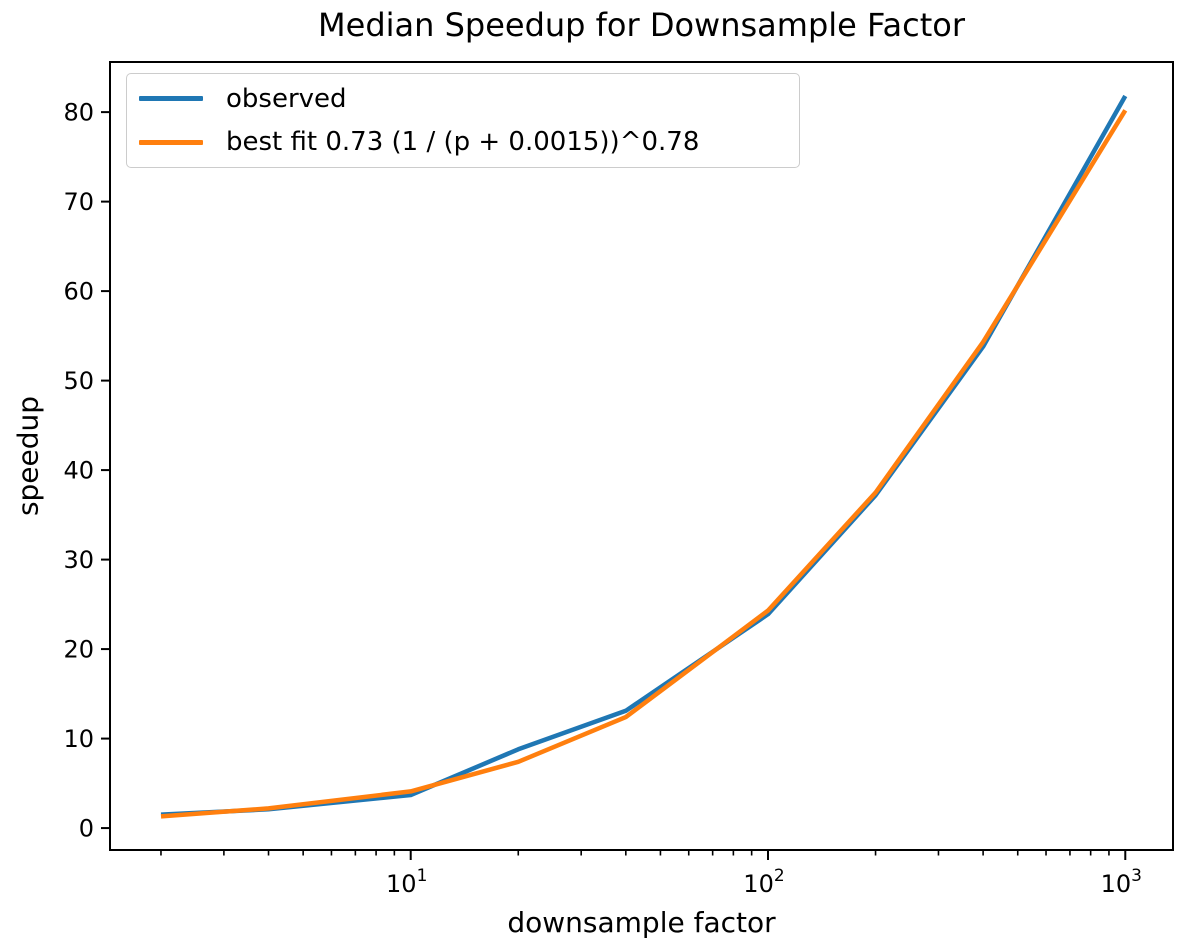  Describe the element at coordinates (78, 560) in the screenshot. I see `svg-text: 30` at that location.